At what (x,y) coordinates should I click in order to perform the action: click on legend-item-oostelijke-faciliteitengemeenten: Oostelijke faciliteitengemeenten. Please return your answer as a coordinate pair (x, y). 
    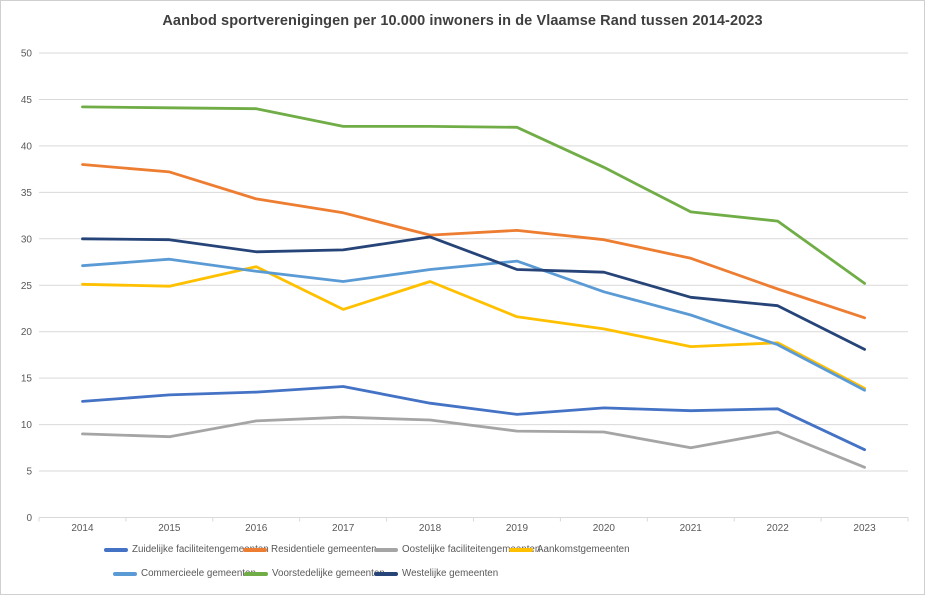
    Looking at the image, I should click on (457, 550).